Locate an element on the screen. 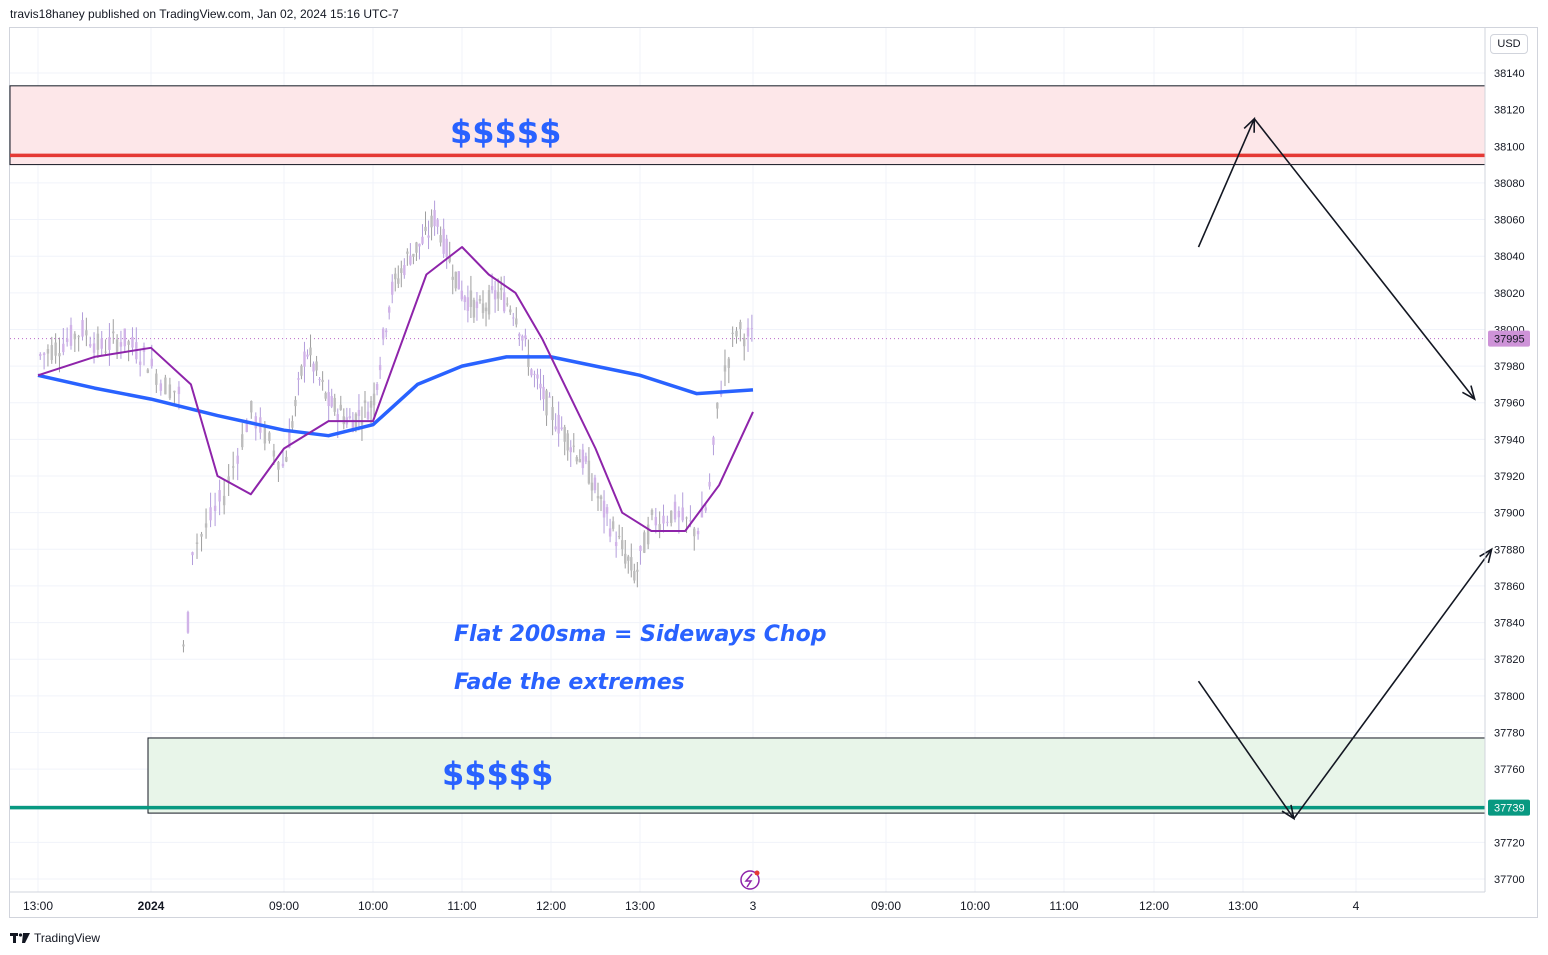 Image resolution: width=1548 pixels, height=955 pixels. price-tick-label: 37980 is located at coordinates (1509, 367).